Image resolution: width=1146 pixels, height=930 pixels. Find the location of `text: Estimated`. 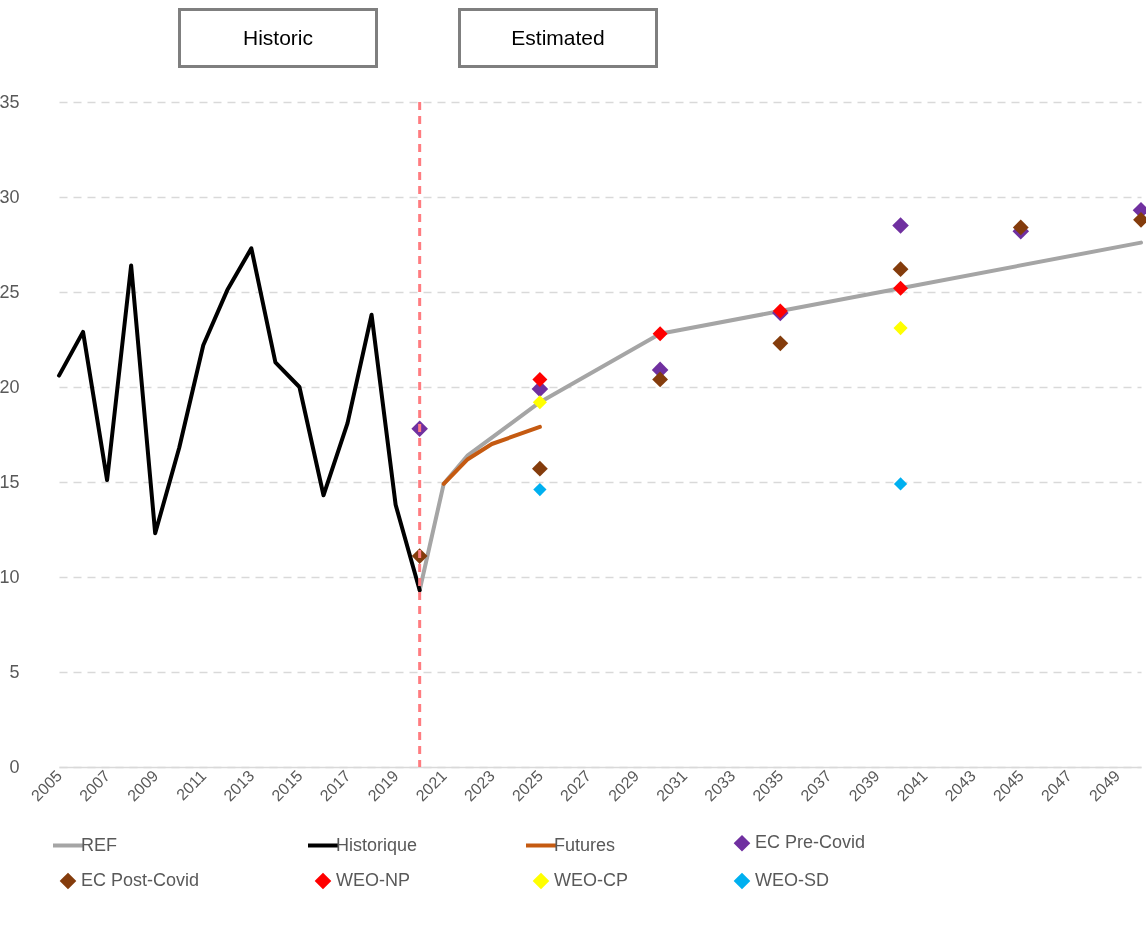

text: Estimated is located at coordinates (558, 38).